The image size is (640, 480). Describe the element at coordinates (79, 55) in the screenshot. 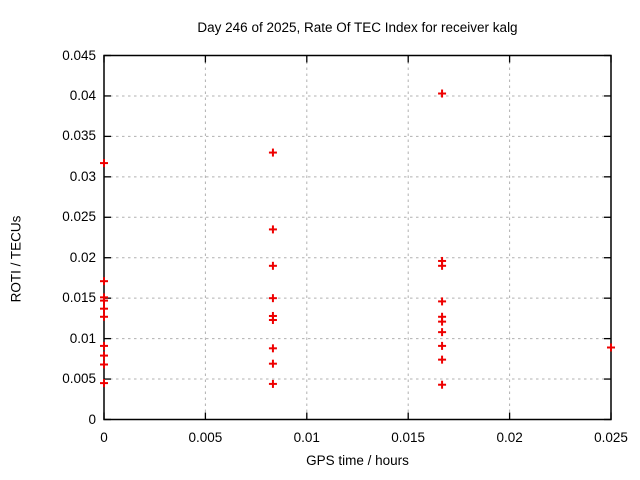

I see `y-tick-label: 0.045` at that location.